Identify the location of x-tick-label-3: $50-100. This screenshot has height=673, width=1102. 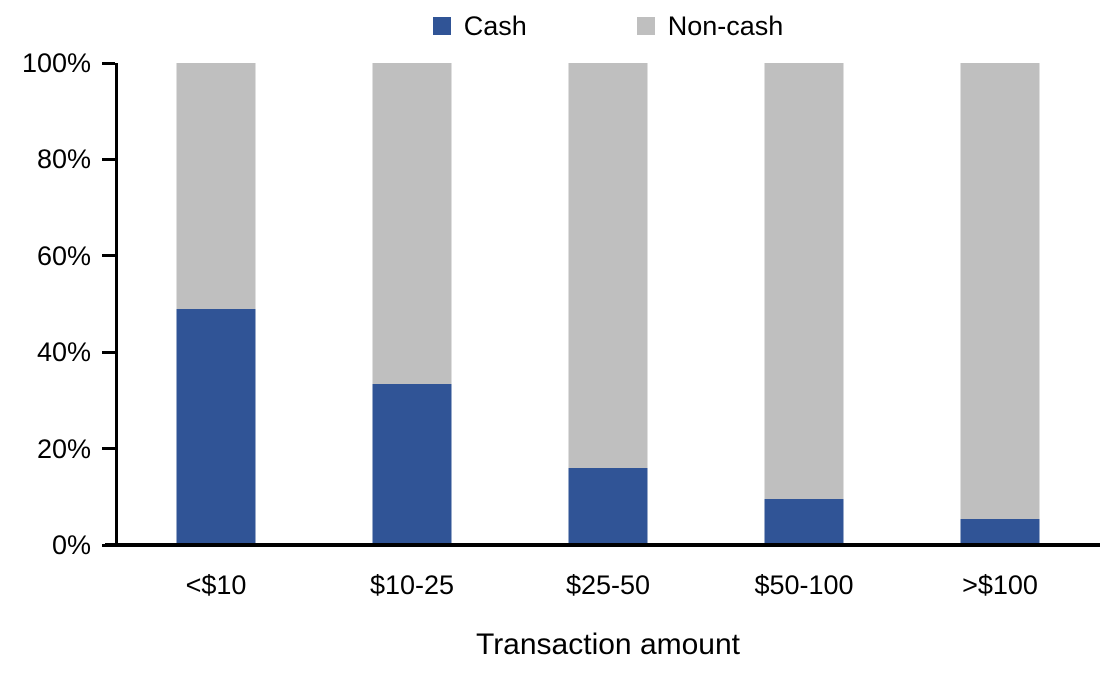
(804, 585).